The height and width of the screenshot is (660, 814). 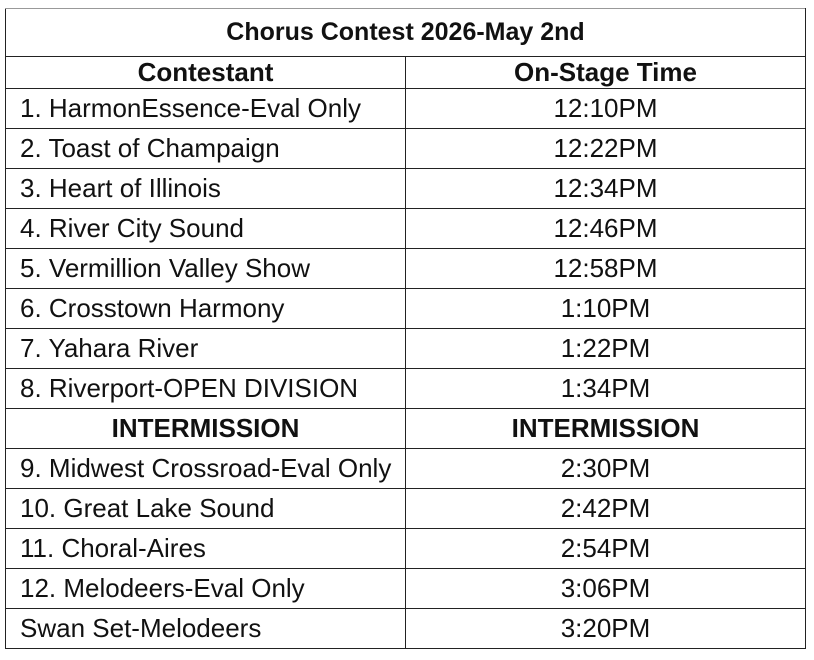 I want to click on contestant-cell: 8. Riverport-OPEN DIVISION, so click(x=205, y=388).